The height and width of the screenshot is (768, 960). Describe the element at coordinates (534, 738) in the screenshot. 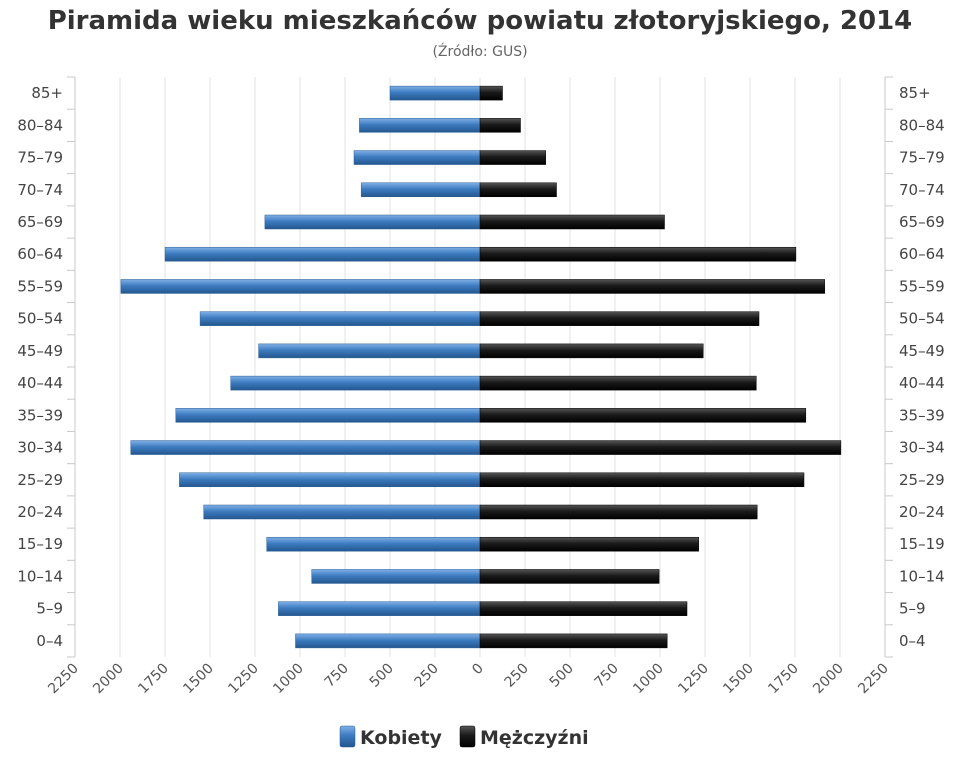

I see `legend-label-mezczyzni: Mężczyźni` at that location.